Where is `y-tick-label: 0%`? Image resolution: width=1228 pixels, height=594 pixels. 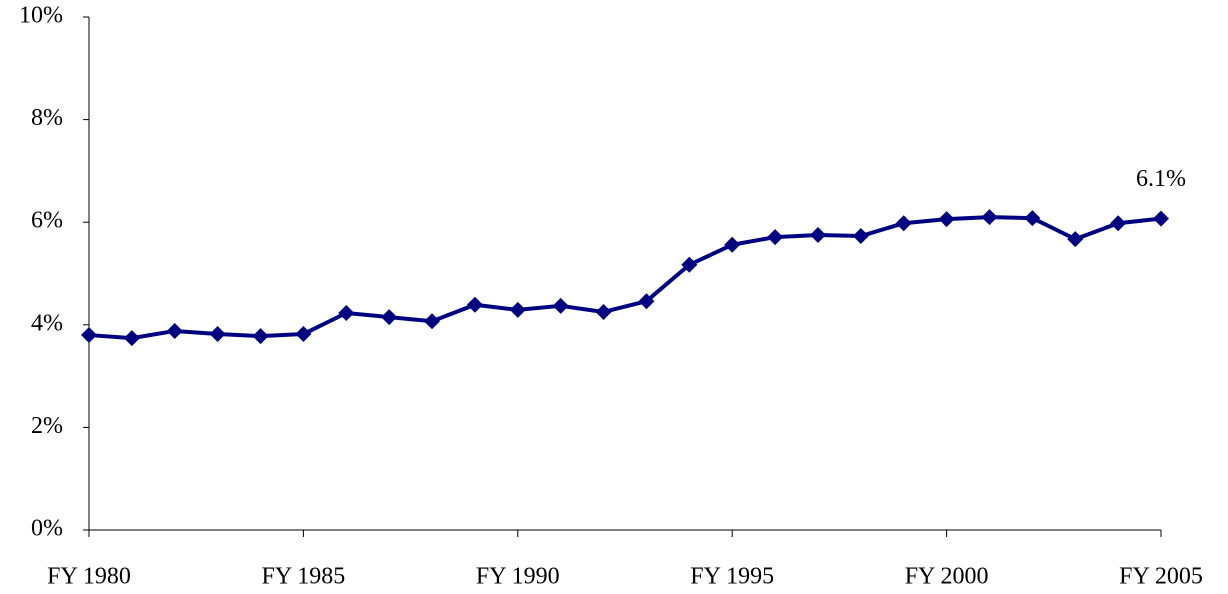 y-tick-label: 0% is located at coordinates (47, 529).